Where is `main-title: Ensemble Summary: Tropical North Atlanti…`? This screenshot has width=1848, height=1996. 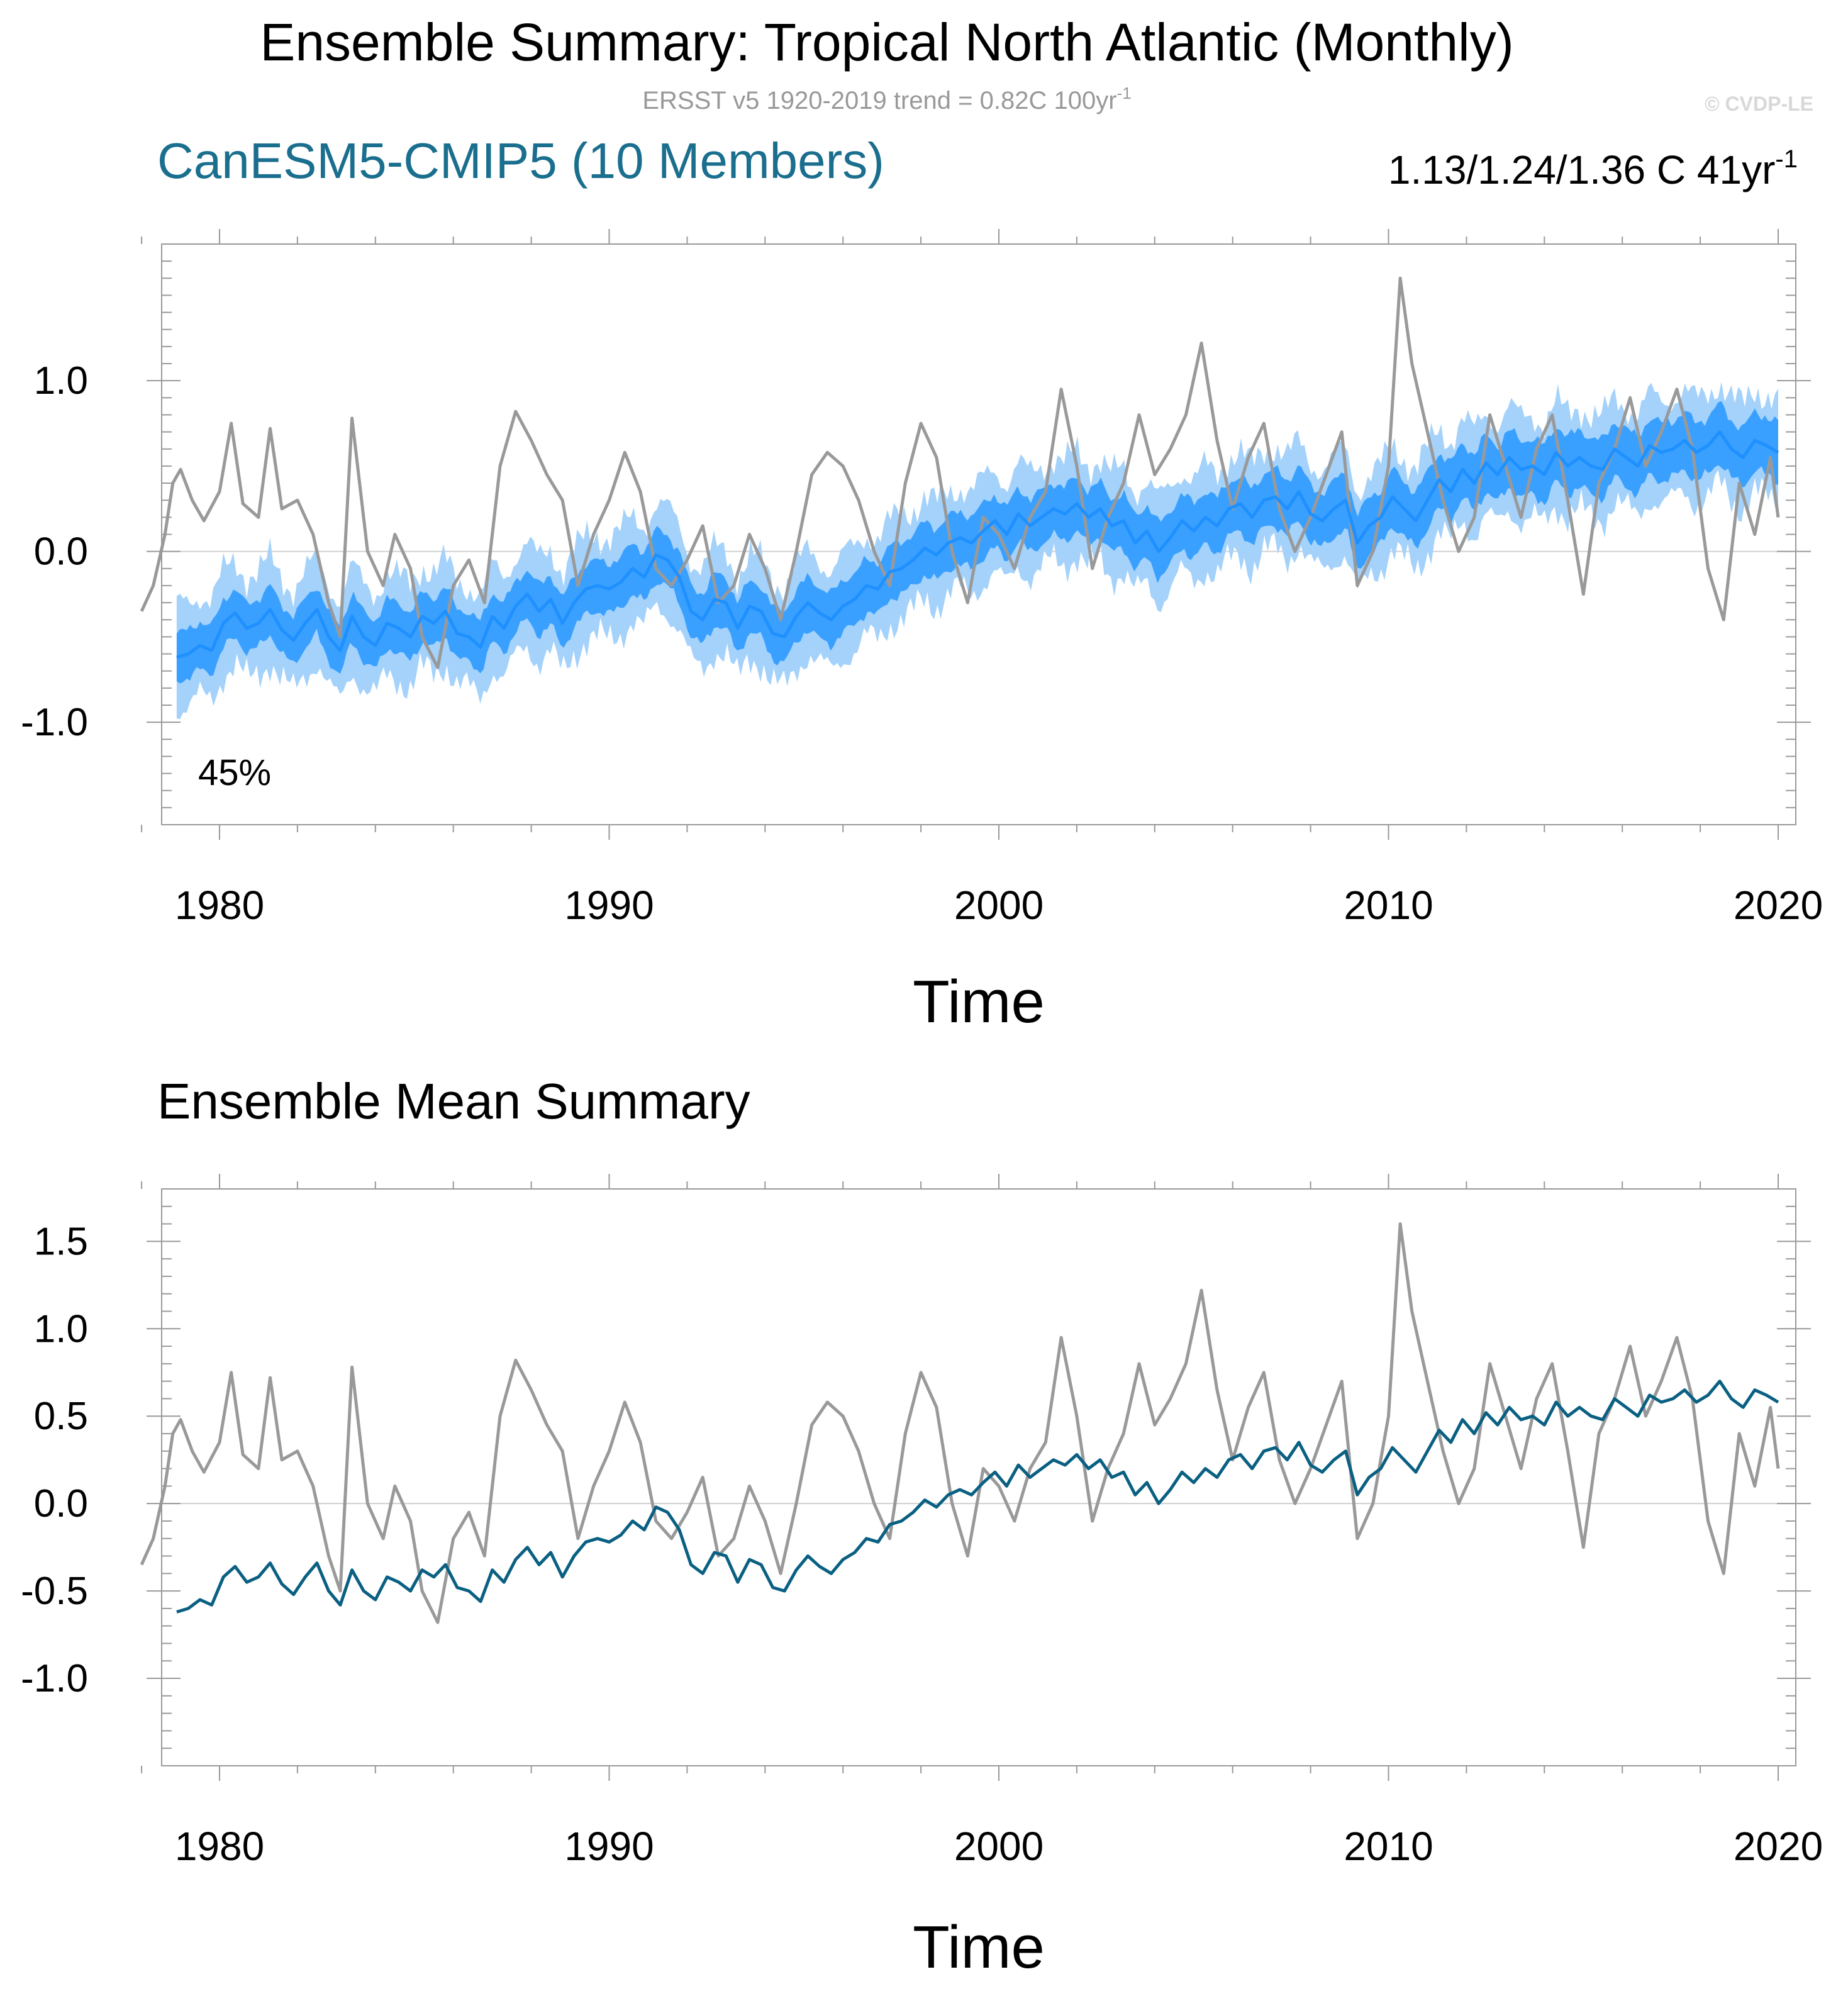 main-title: Ensemble Summary: Tropical North Atlanti… is located at coordinates (887, 42).